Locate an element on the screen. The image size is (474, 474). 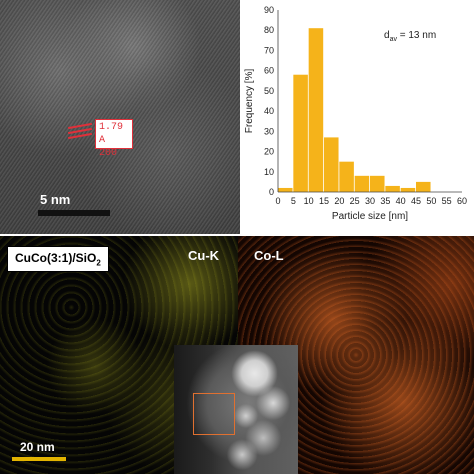
hrtem-scale-bar is located at coordinates (74, 213).